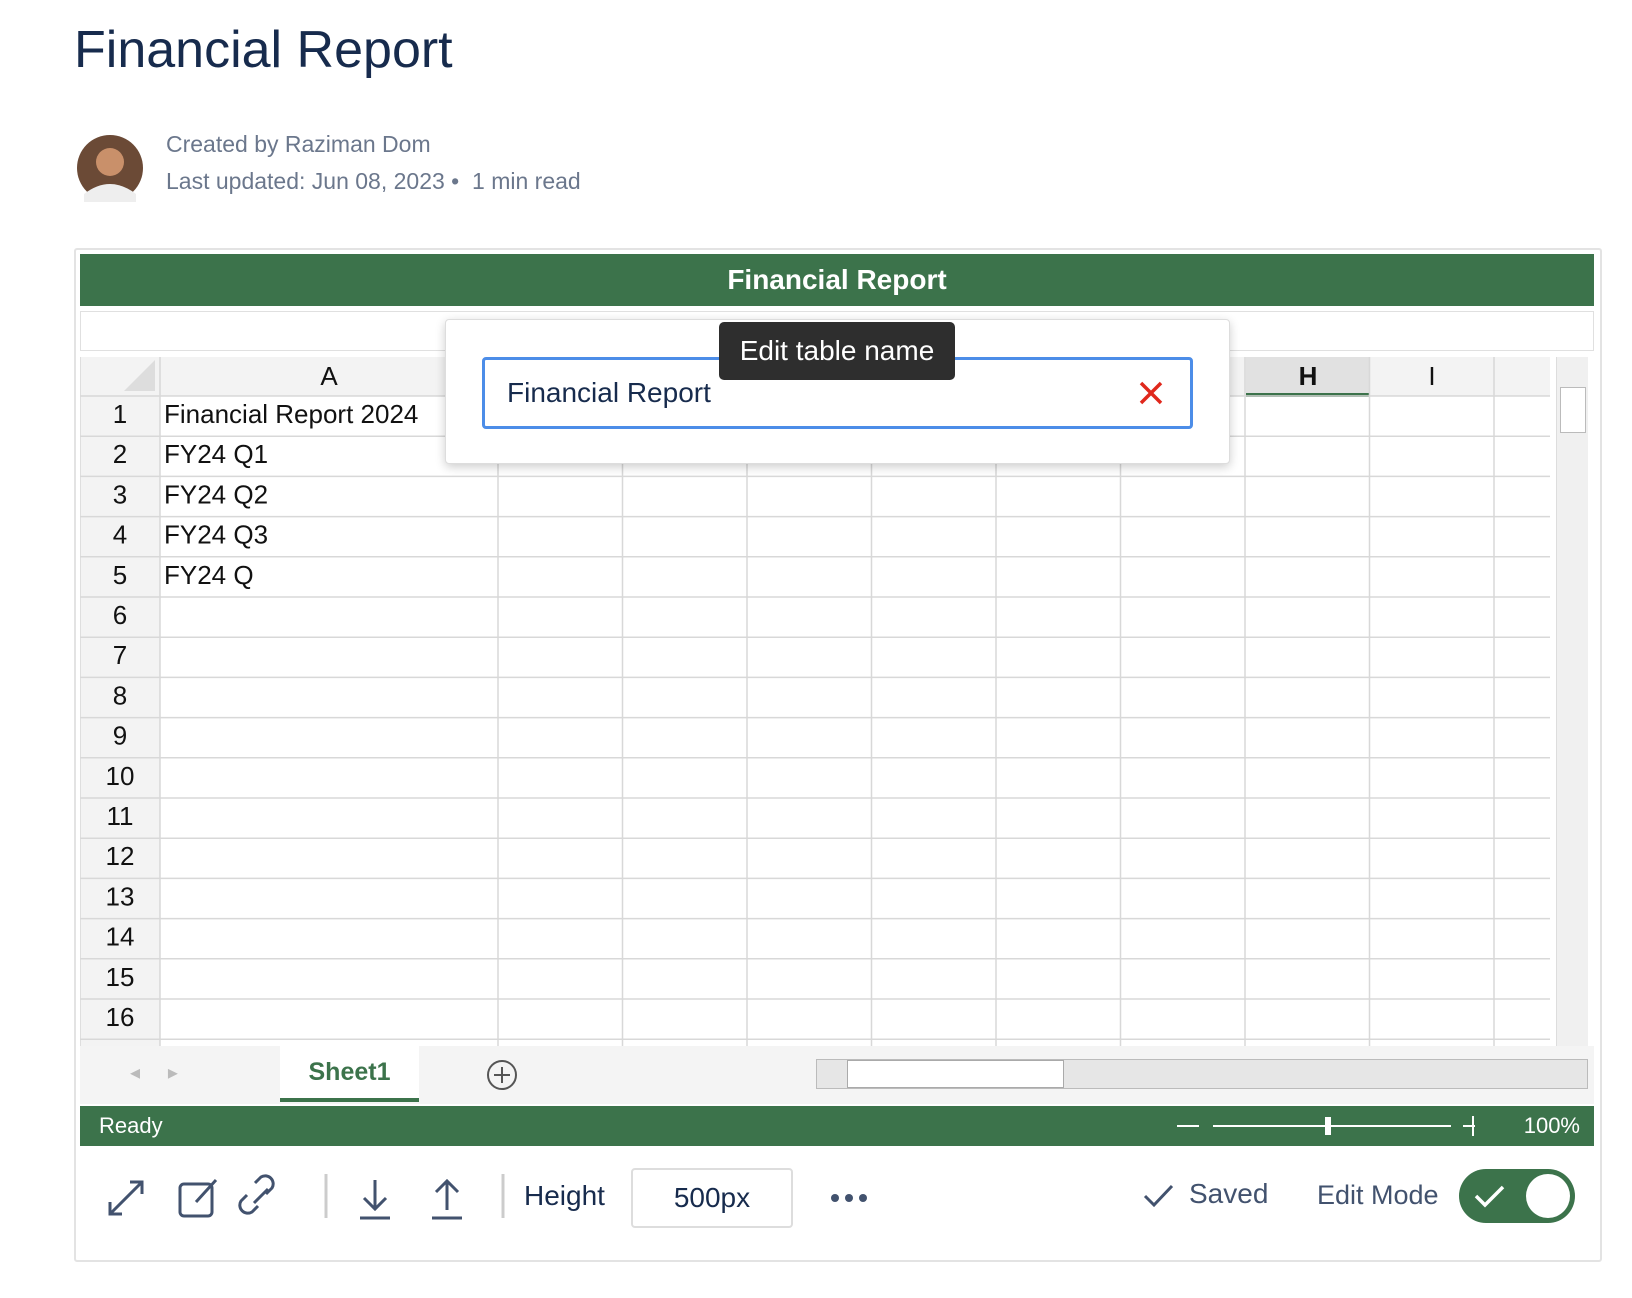 Image resolution: width=1632 pixels, height=1298 pixels. I want to click on add-sheet, so click(502, 1075).